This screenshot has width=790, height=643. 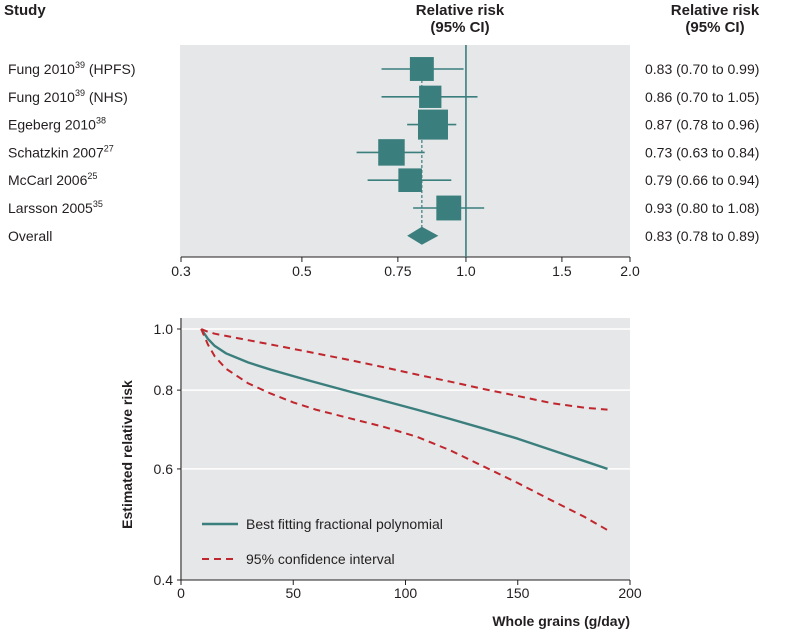 What do you see at coordinates (56, 152) in the screenshot?
I see `study-name: Schatzkin 2007` at bounding box center [56, 152].